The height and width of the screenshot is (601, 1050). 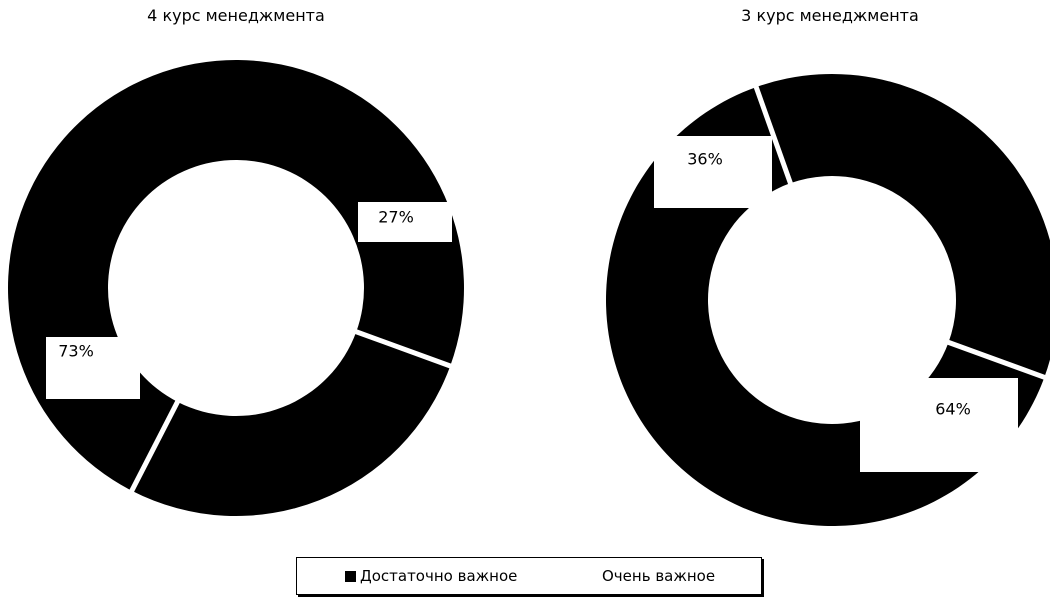 I want to click on data-label-4-course-dostatochno: 73%, so click(x=76, y=351).